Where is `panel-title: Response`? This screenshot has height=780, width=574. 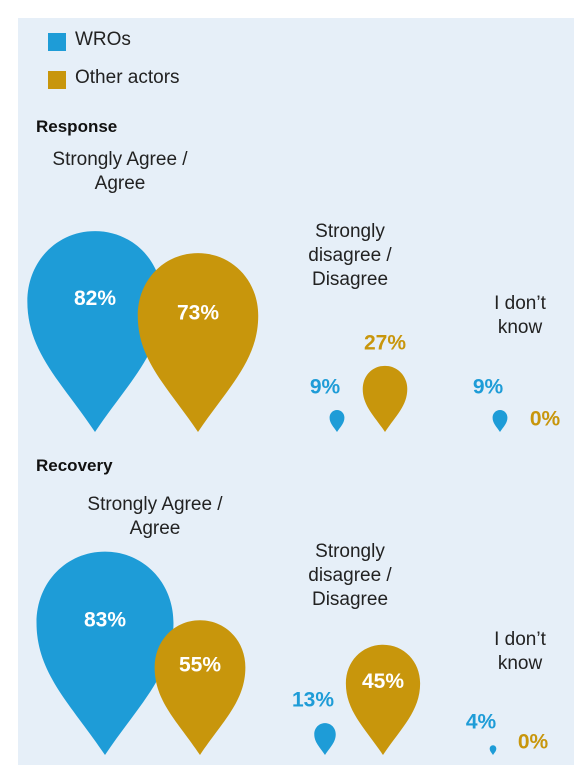
panel-title: Response is located at coordinates (77, 126).